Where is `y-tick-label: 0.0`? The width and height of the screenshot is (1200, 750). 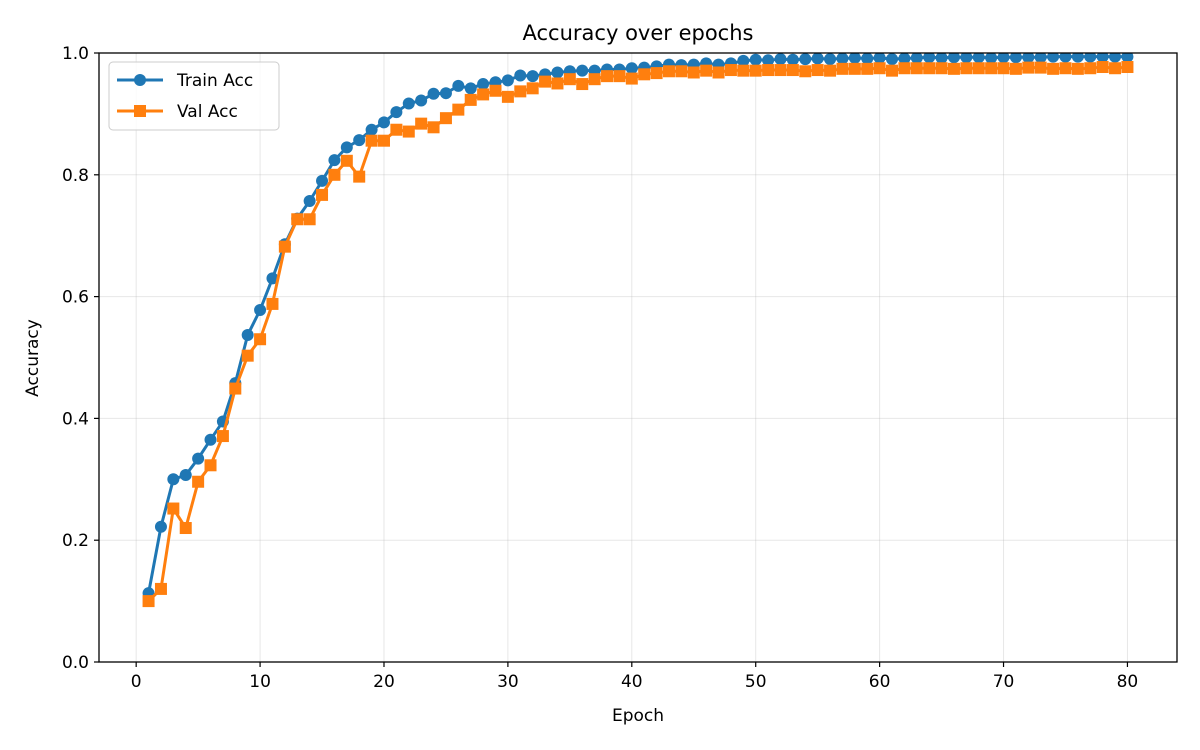
y-tick-label: 0.0 is located at coordinates (75, 663).